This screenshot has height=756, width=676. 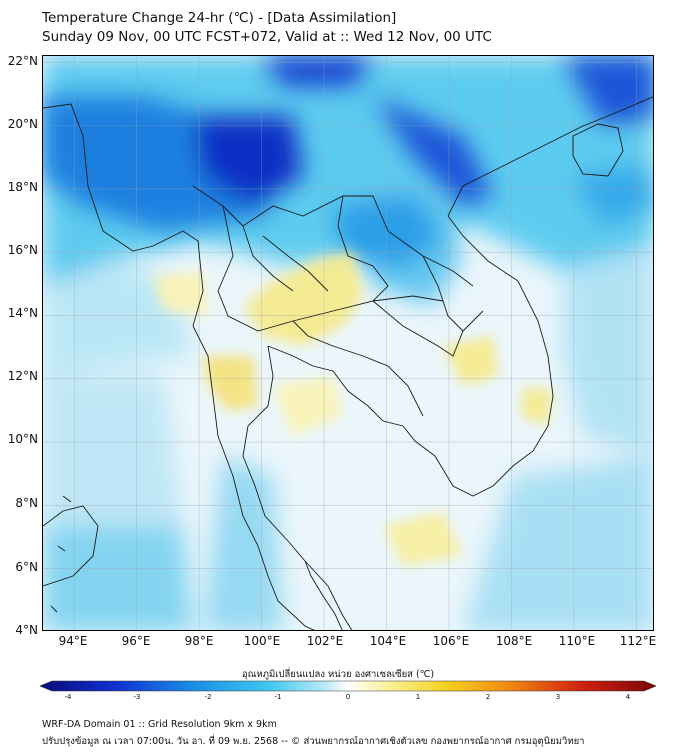 What do you see at coordinates (26, 503) in the screenshot?
I see `lat-label: 8°N` at bounding box center [26, 503].